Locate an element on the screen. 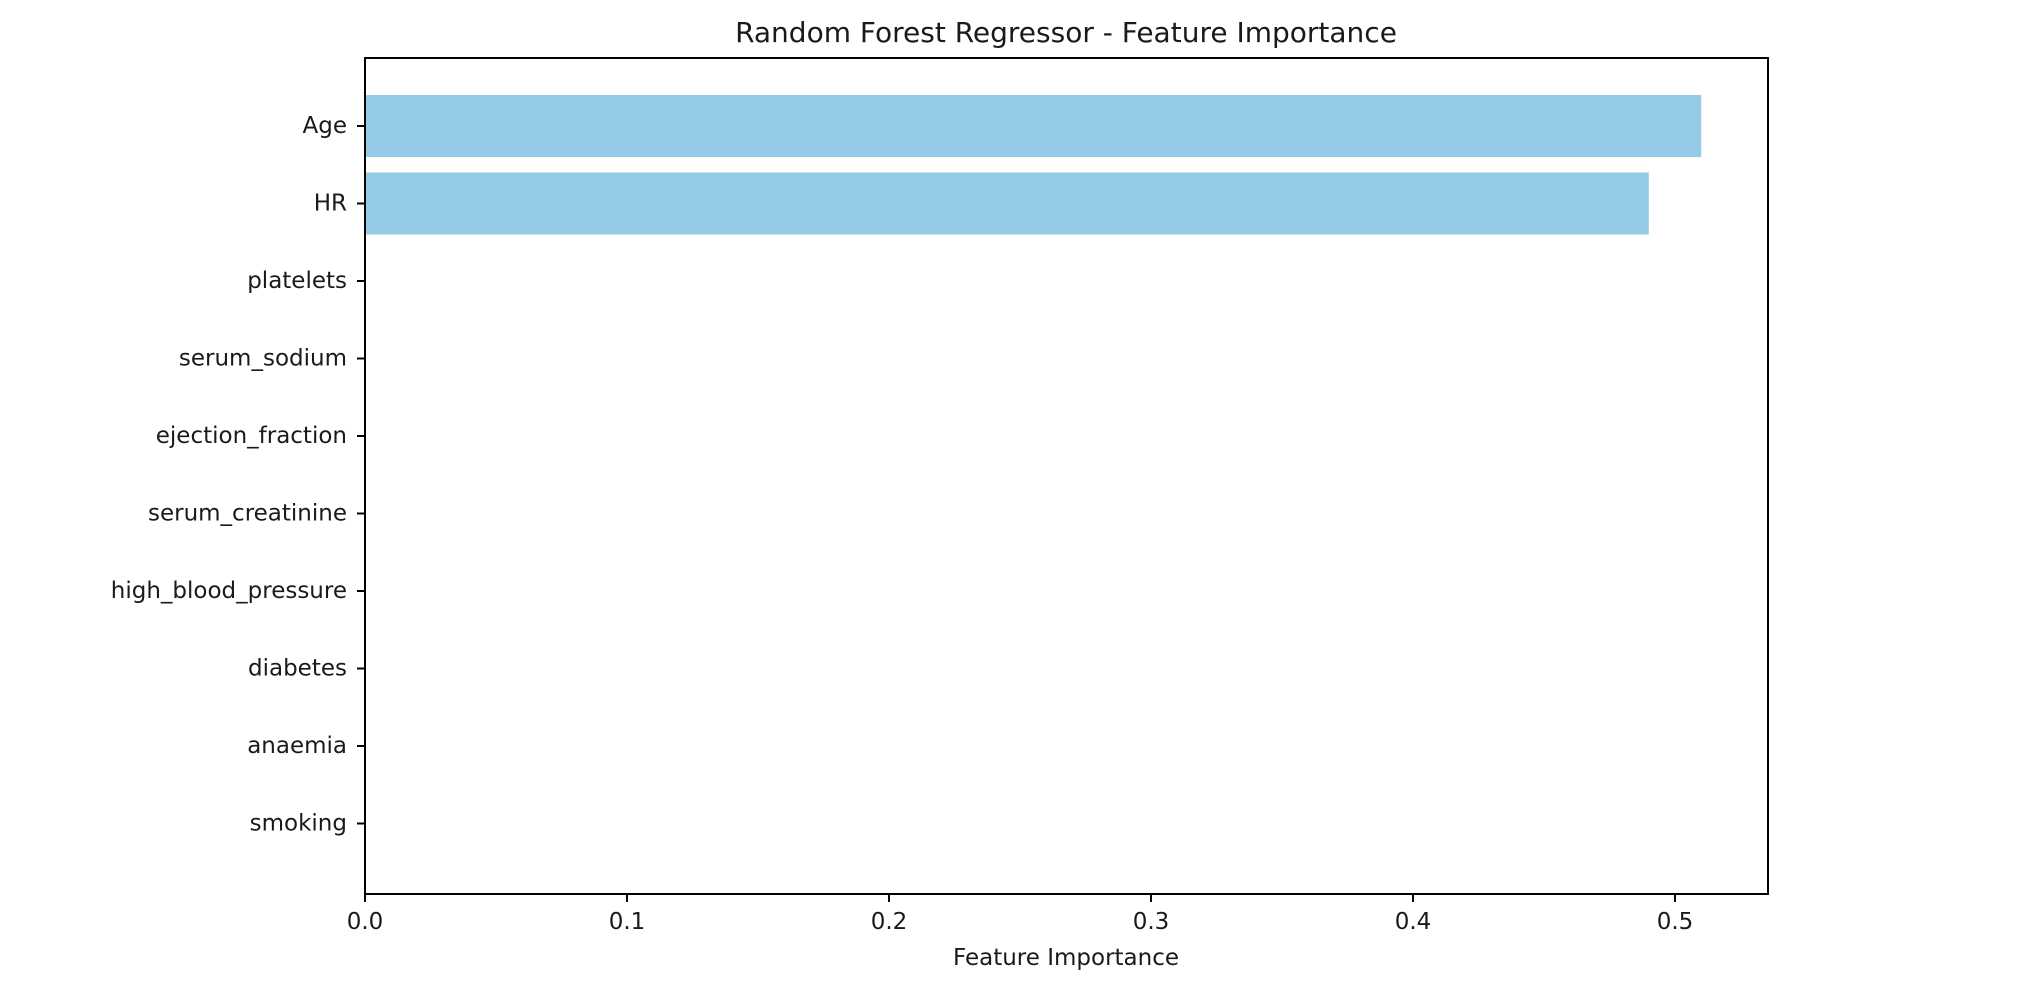 This screenshot has width=2034, height=999. y-tick-label: smoking is located at coordinates (298, 824).